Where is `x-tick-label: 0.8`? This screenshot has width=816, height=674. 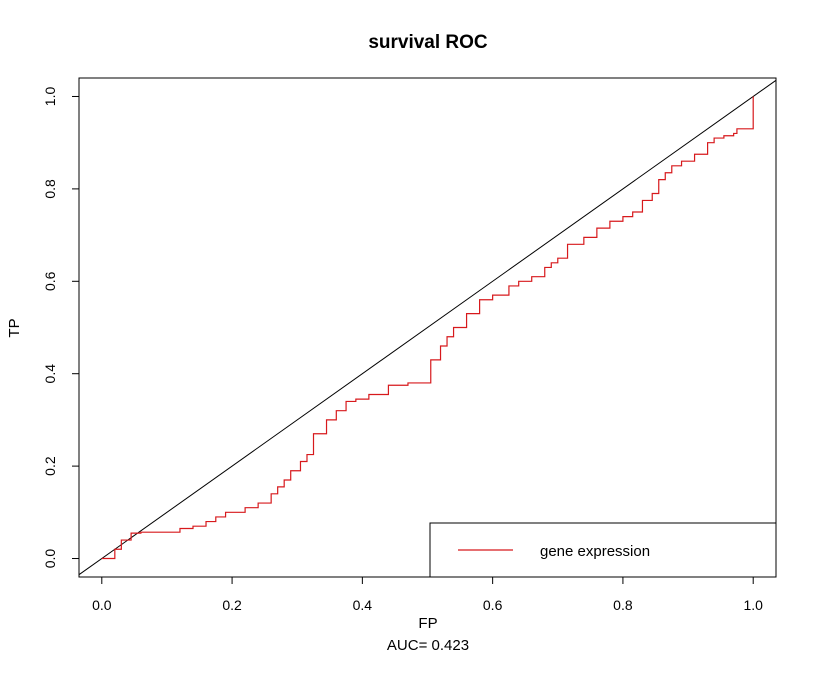
x-tick-label: 0.8 is located at coordinates (623, 605).